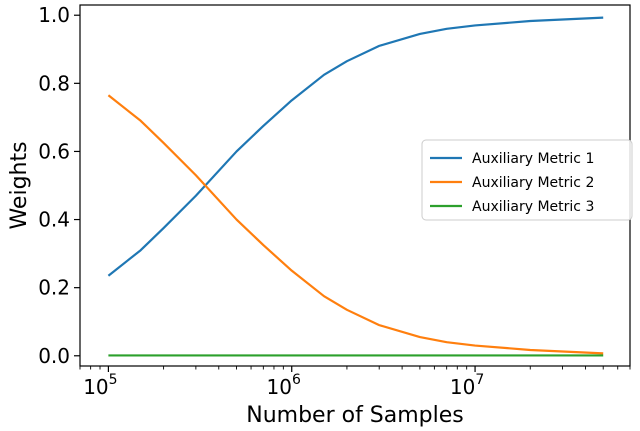 The image size is (640, 431). I want to click on y-tick-label: 1.0, so click(54, 15).